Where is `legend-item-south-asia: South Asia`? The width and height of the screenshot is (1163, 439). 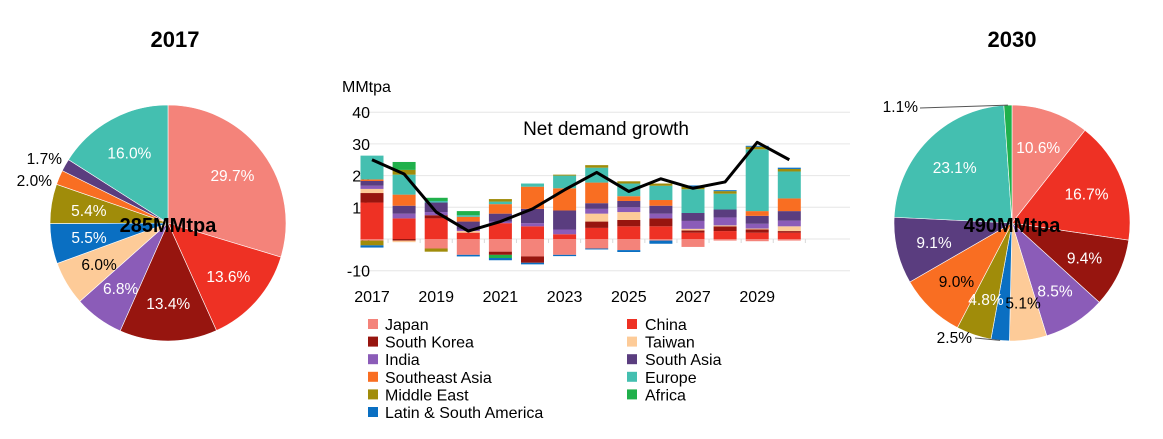
legend-item-south-asia: South Asia is located at coordinates (674, 360).